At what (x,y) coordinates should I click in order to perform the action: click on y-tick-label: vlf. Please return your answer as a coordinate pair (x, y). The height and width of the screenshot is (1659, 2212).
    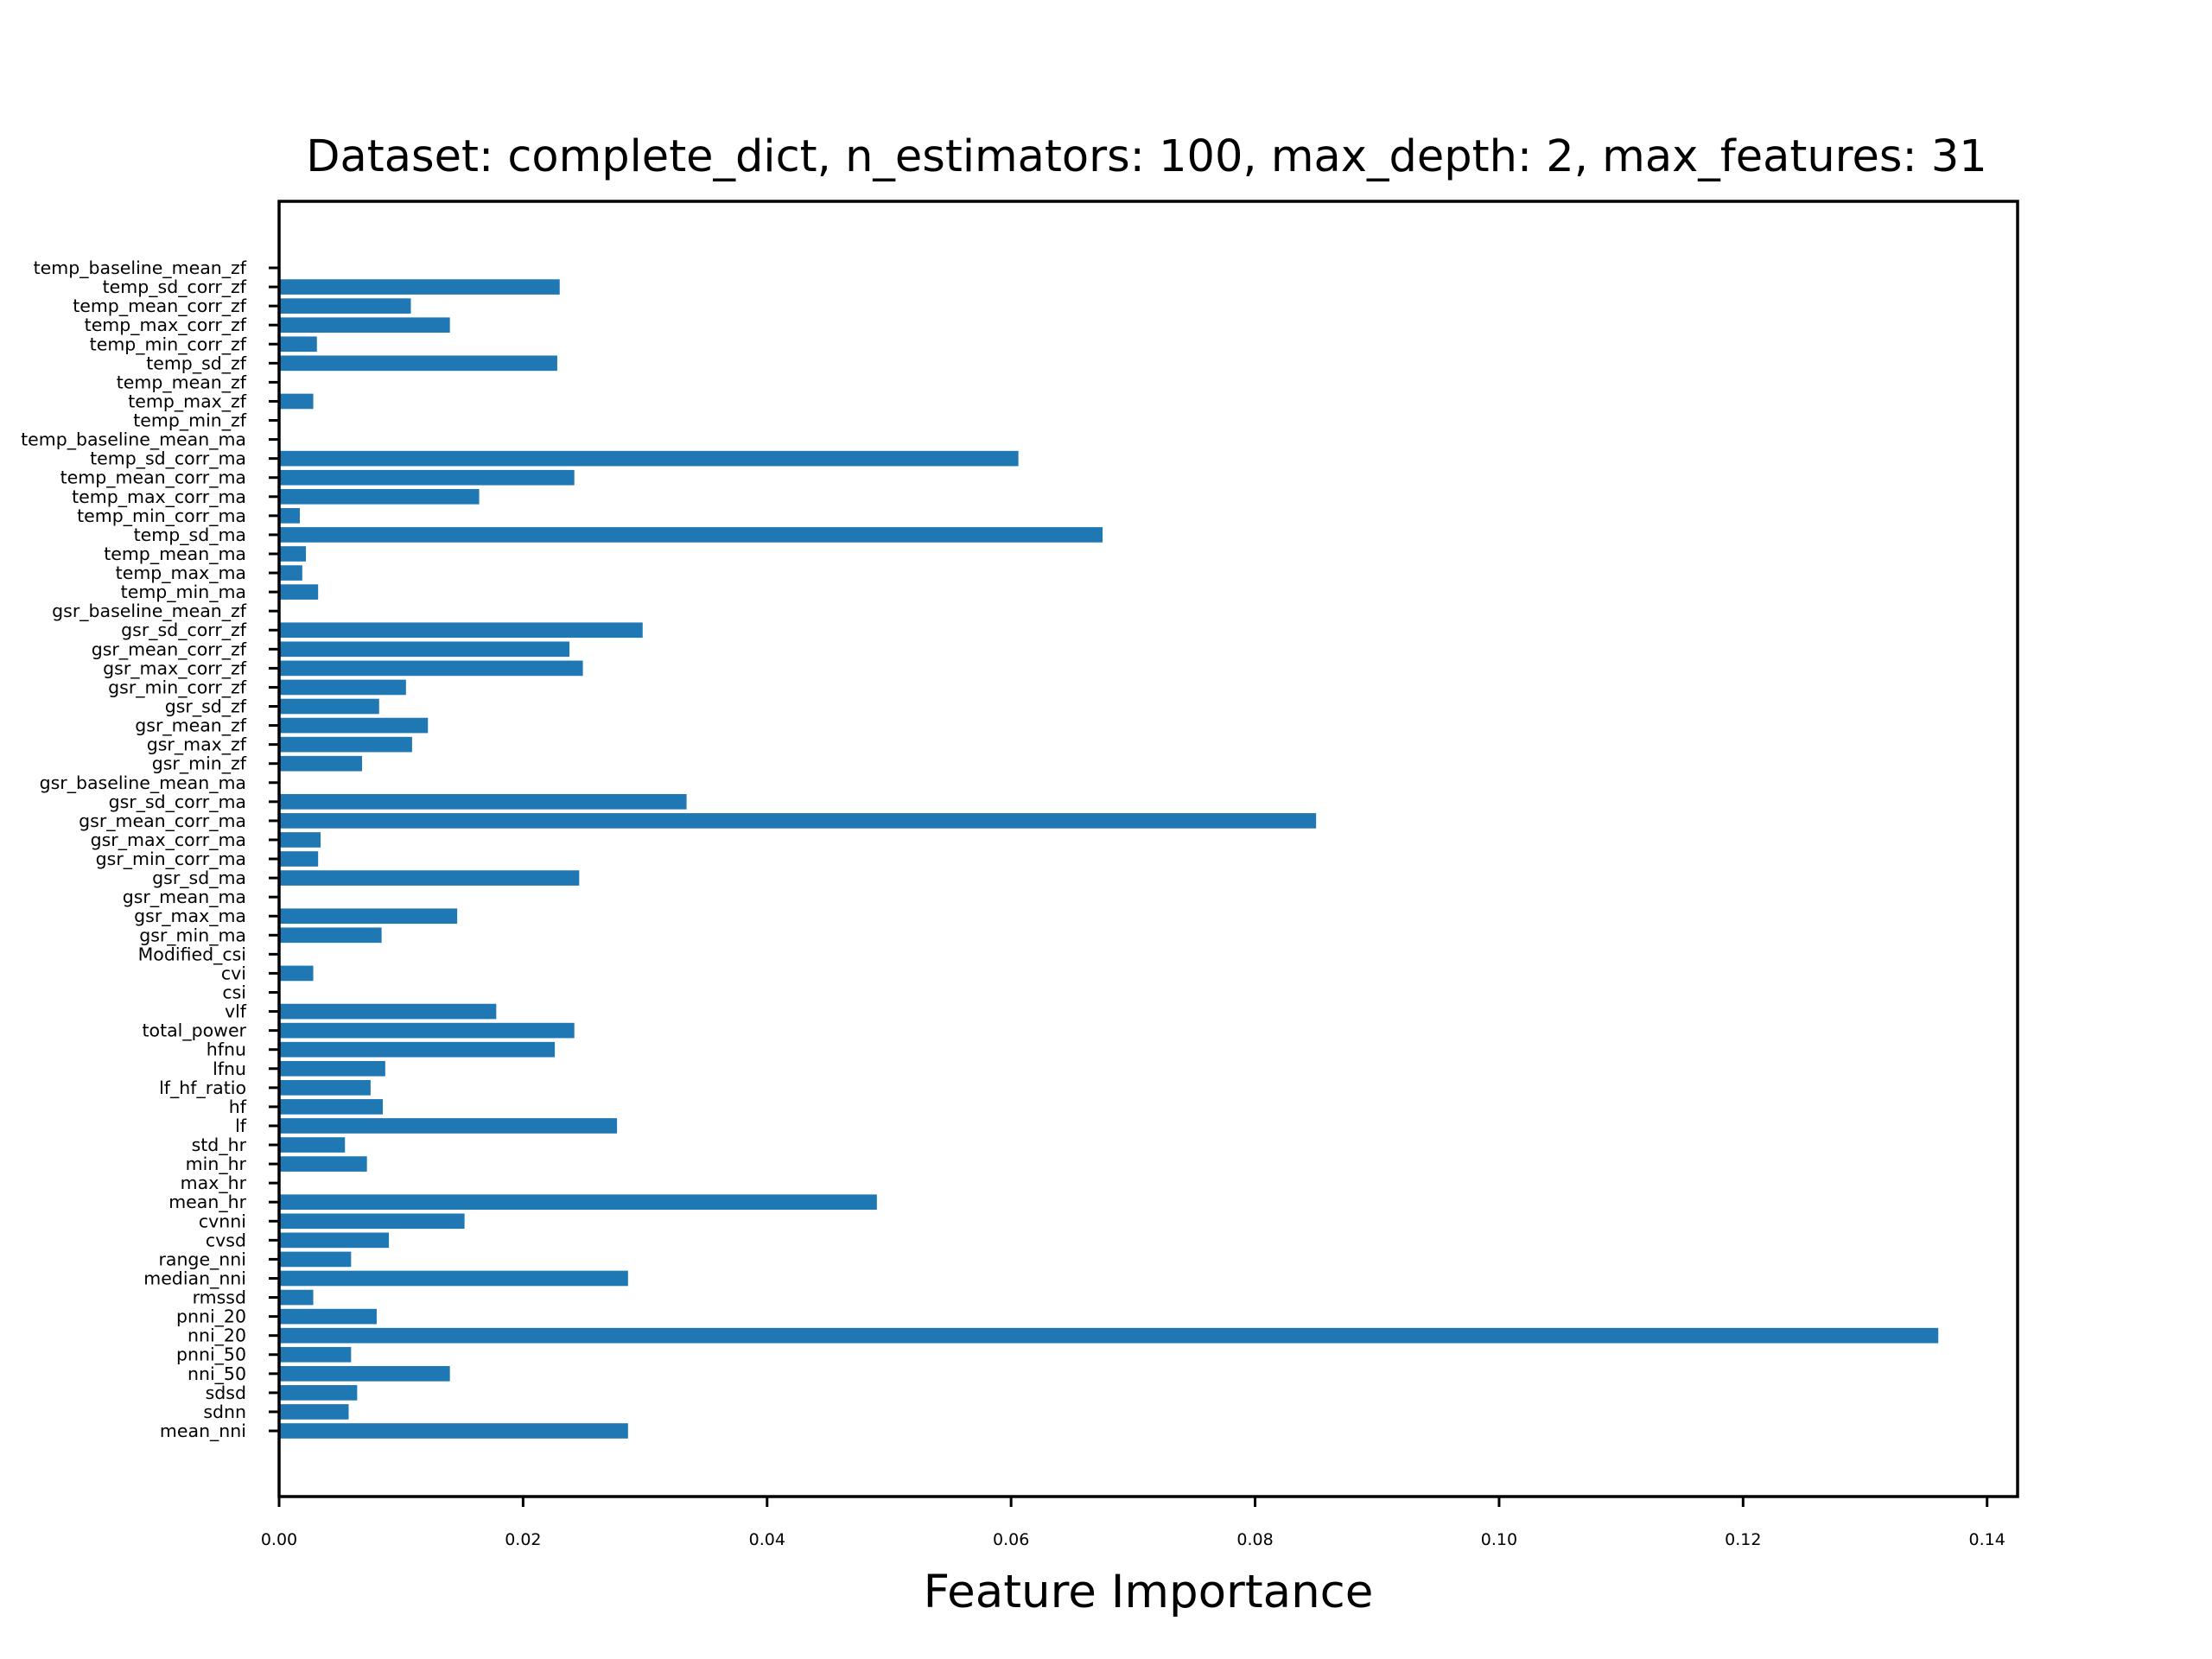
    Looking at the image, I should click on (236, 1011).